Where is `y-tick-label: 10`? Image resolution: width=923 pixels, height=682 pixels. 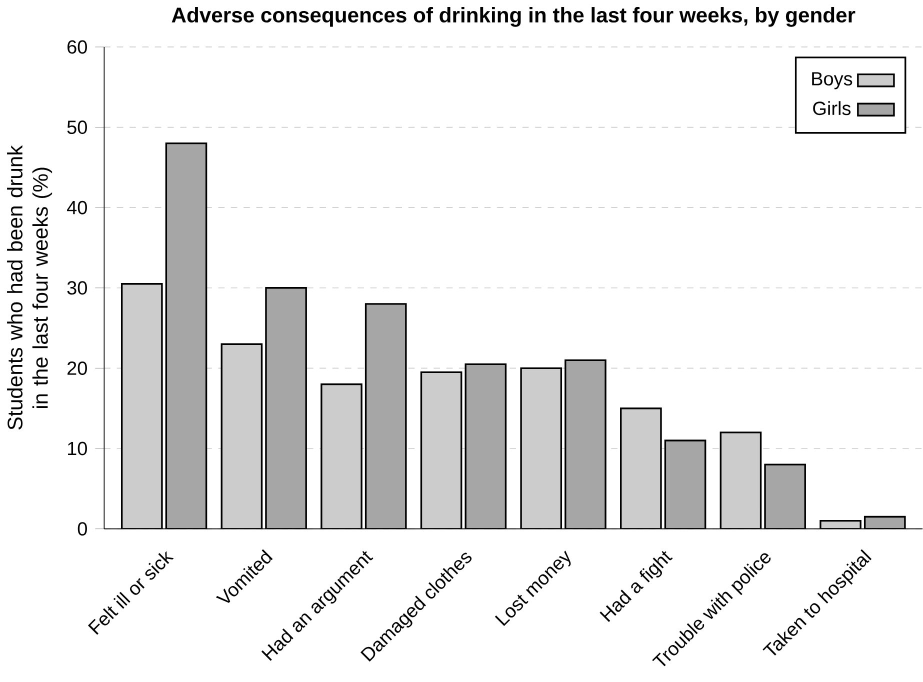 y-tick-label: 10 is located at coordinates (77, 449).